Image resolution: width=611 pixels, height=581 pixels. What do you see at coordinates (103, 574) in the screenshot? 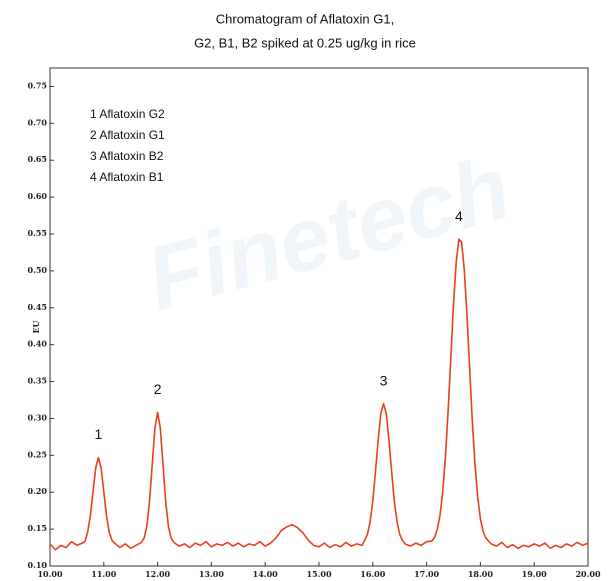
I see `x-tick-label: 11.00` at bounding box center [103, 574].